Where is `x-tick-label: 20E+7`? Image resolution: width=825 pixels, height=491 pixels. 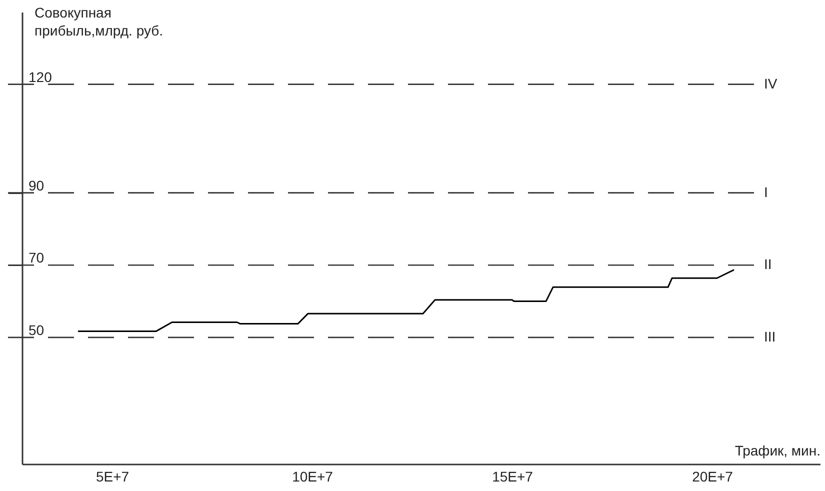
x-tick-label: 20E+7 is located at coordinates (713, 476).